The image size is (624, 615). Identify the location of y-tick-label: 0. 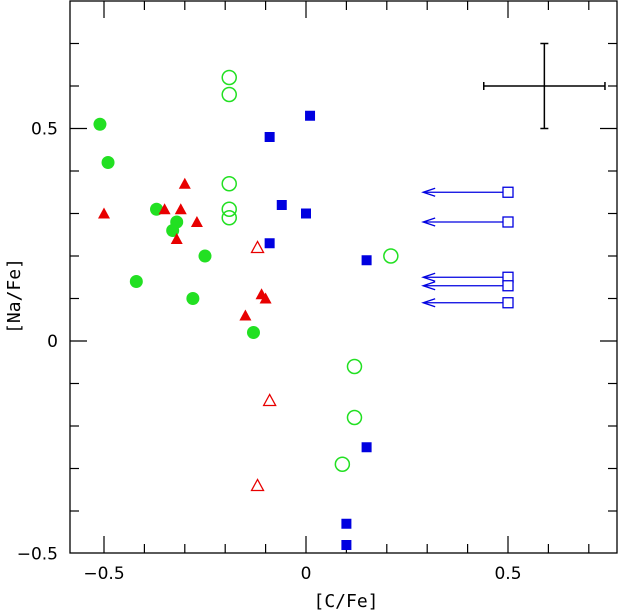
(52, 342).